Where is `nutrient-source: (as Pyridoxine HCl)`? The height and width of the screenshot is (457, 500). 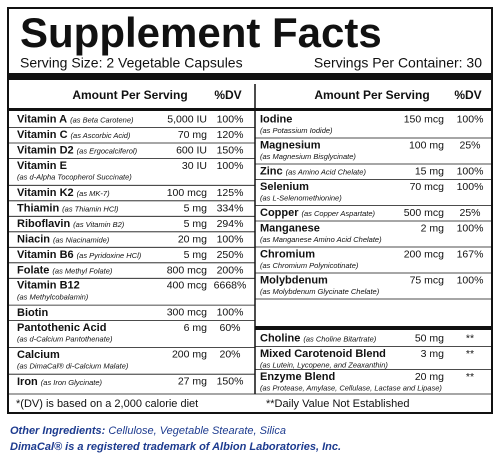
nutrient-source: (as Pyridoxine HCl) is located at coordinates (109, 255).